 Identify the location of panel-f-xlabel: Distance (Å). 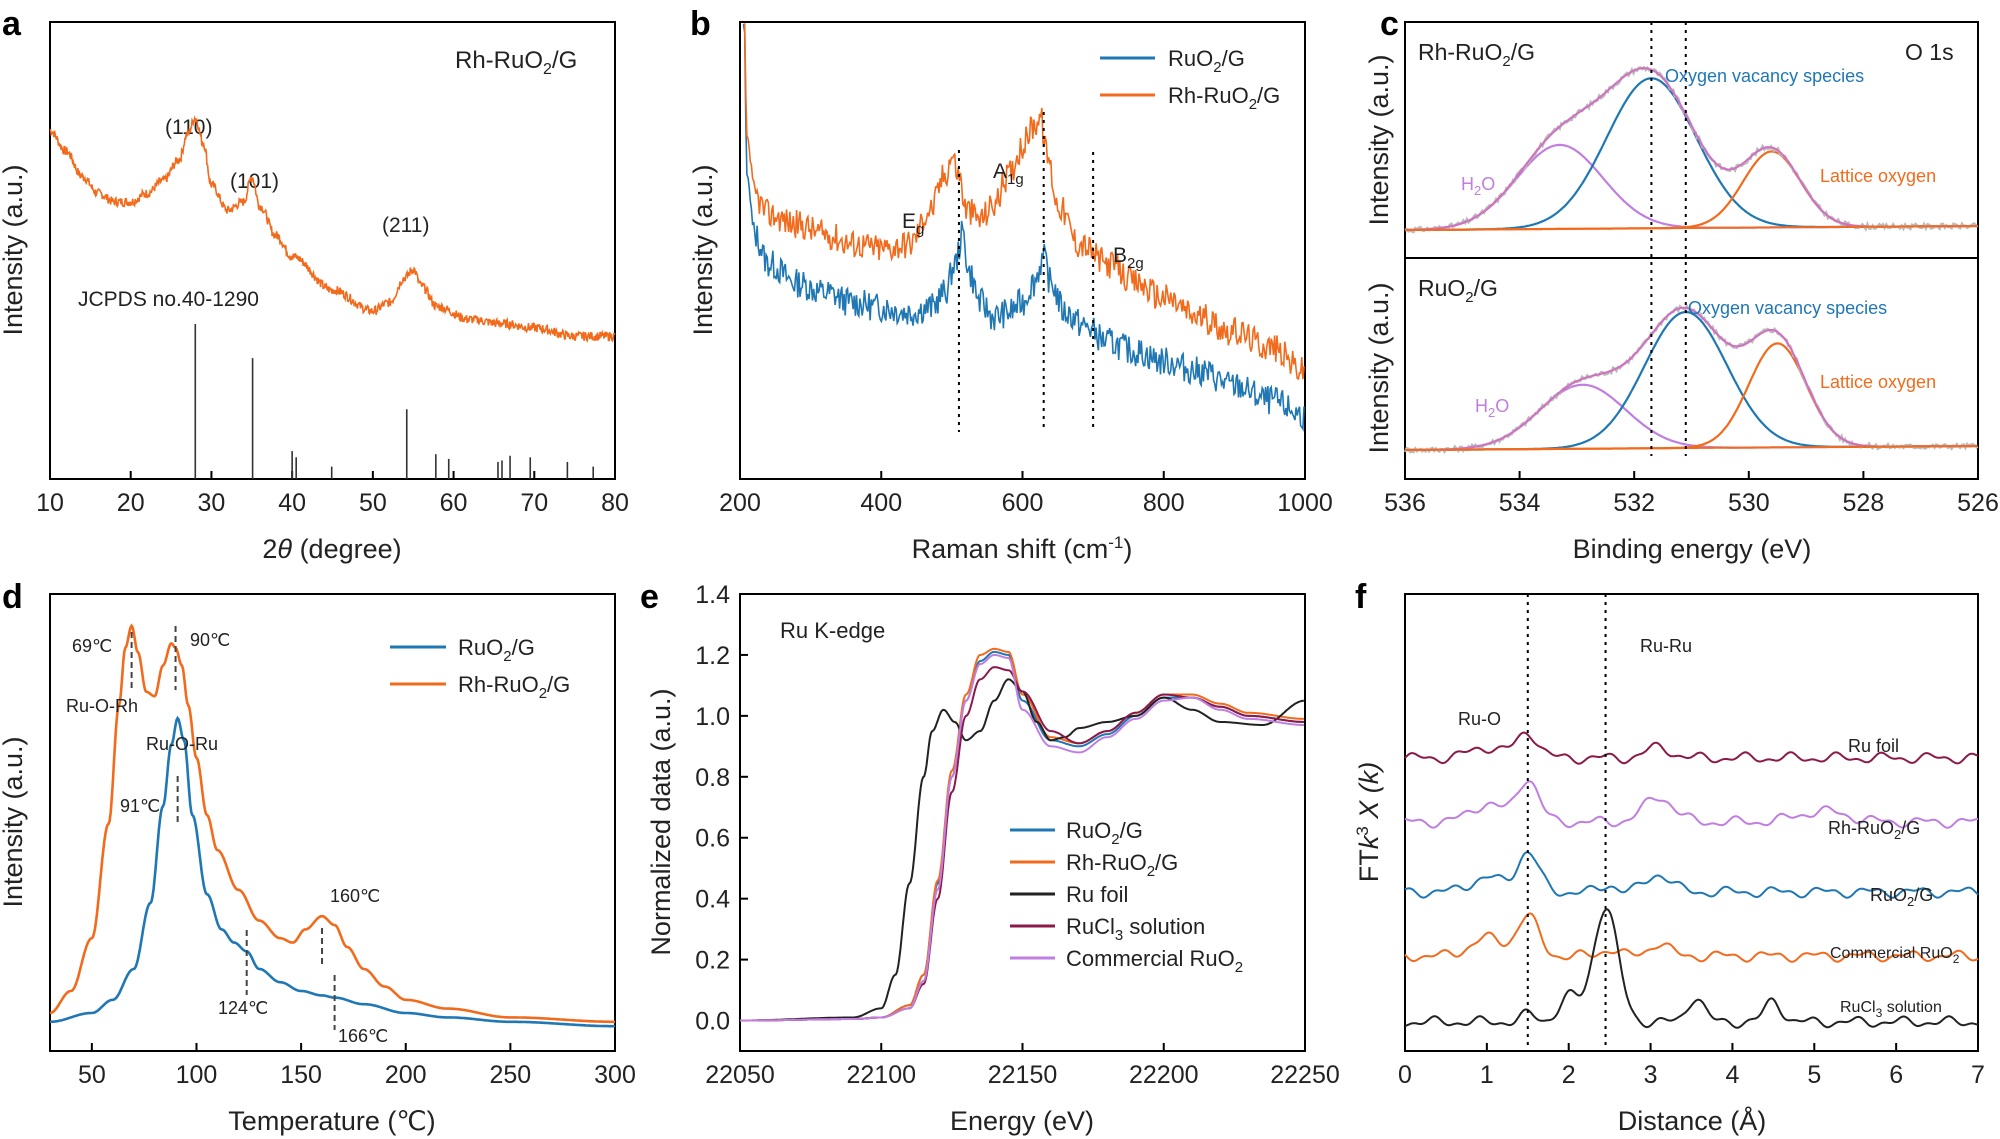
(1692, 1120).